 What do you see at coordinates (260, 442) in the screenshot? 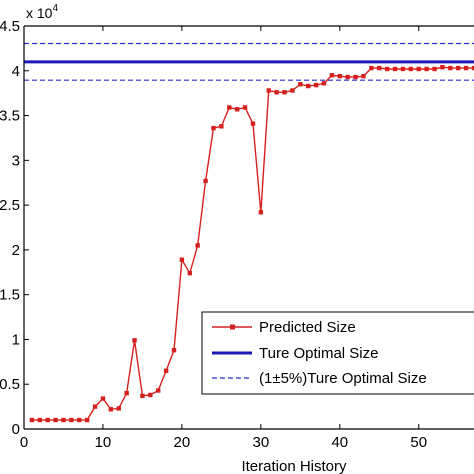
I see `x-tick-label: 30` at bounding box center [260, 442].